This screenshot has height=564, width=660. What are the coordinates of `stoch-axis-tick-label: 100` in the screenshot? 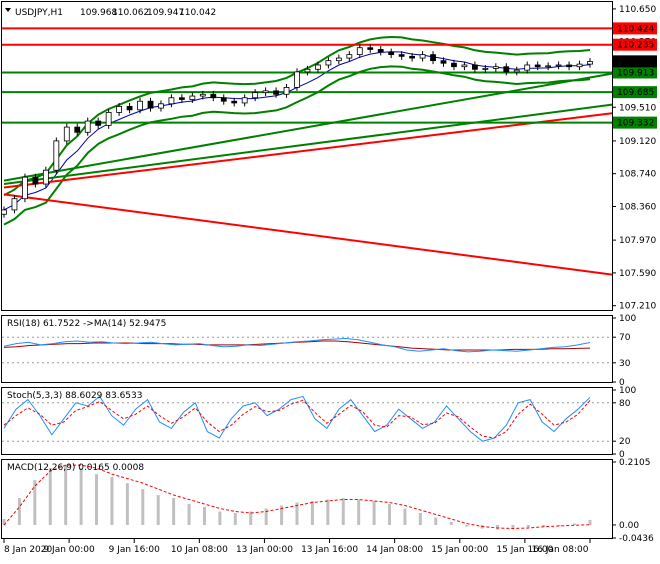 It's located at (627, 391).